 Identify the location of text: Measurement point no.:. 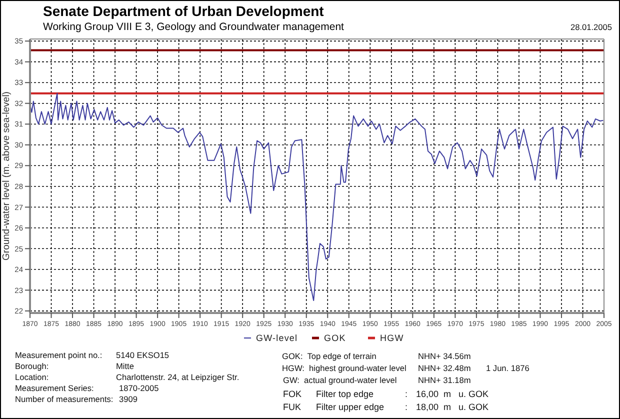
(58, 355).